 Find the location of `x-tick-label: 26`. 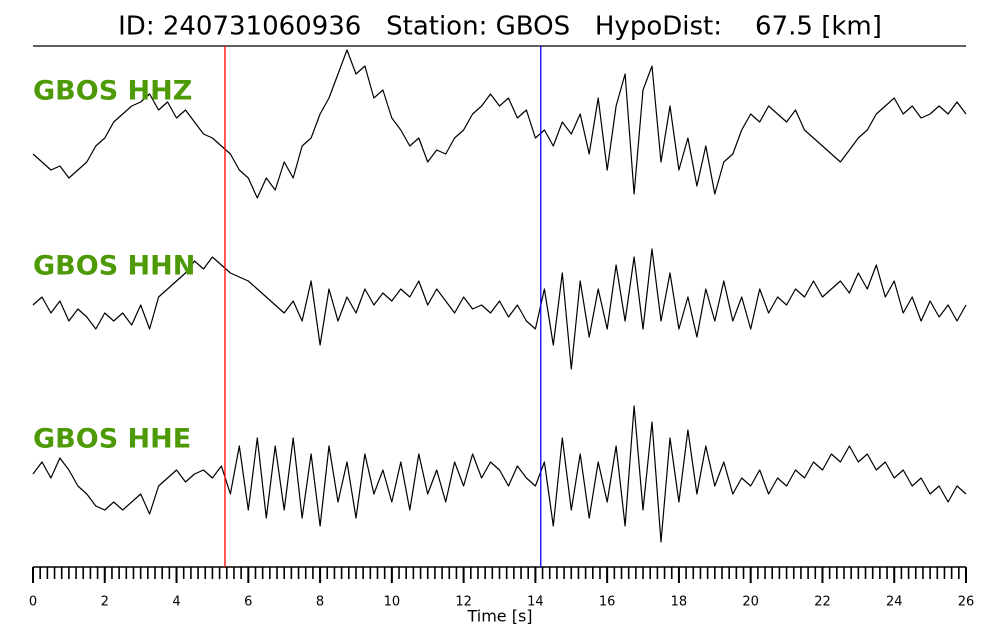

x-tick-label: 26 is located at coordinates (966, 602).